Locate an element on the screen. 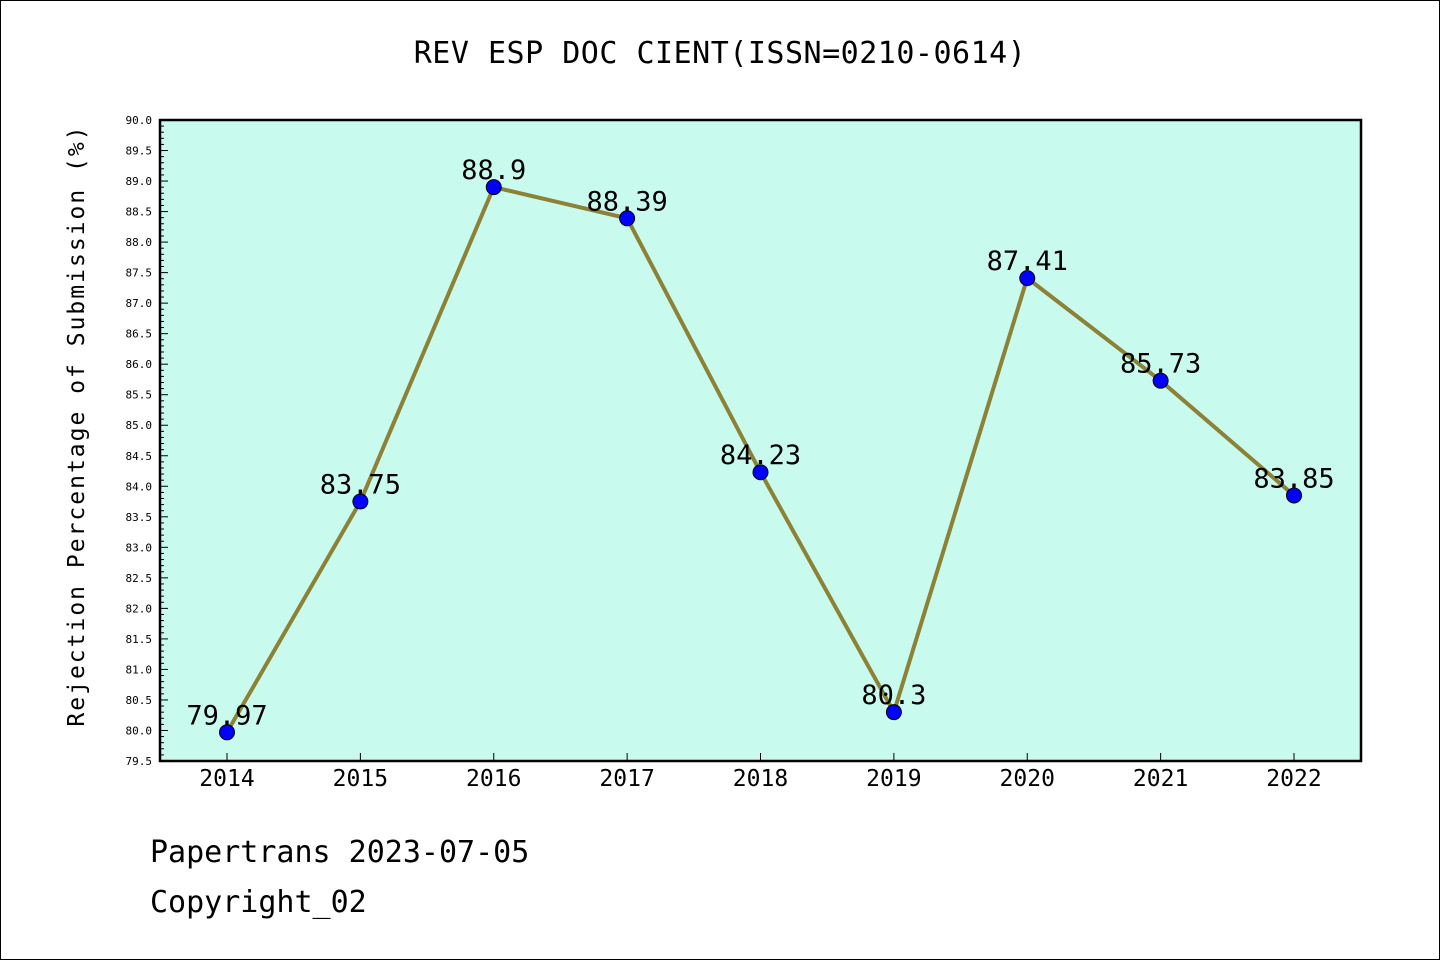 Image resolution: width=1440 pixels, height=960 pixels. y-tick-label: 88.5 is located at coordinates (139, 212).